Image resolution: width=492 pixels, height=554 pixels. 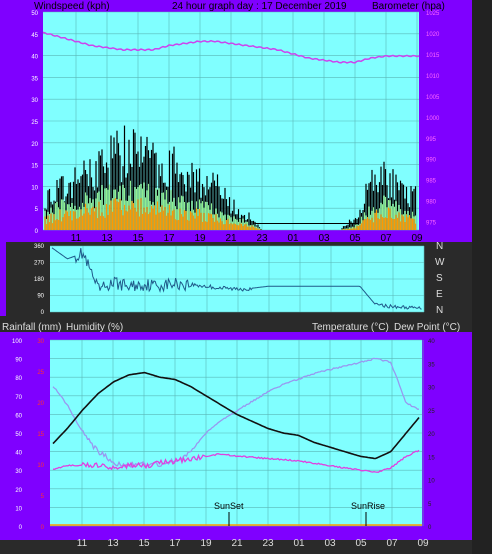 What do you see at coordinates (386, 238) in the screenshot?
I see `wind-x-tick-label: 07` at bounding box center [386, 238].